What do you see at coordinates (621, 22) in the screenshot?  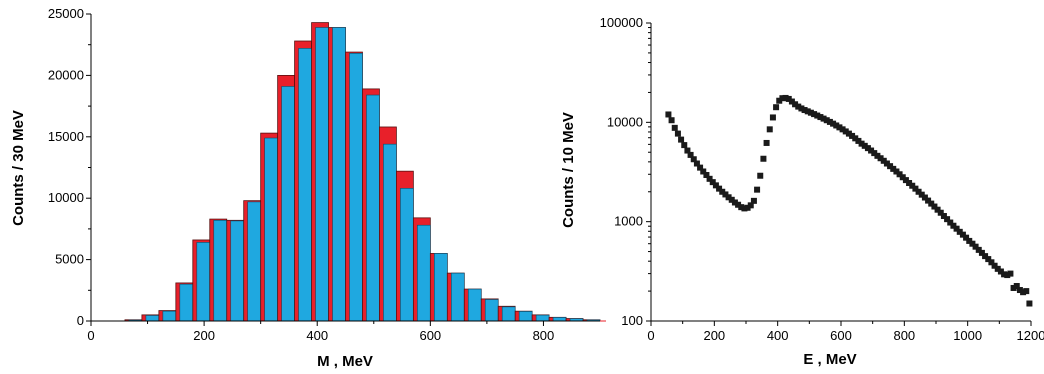 I see `right-y-tick-label-3: 100000` at bounding box center [621, 22].